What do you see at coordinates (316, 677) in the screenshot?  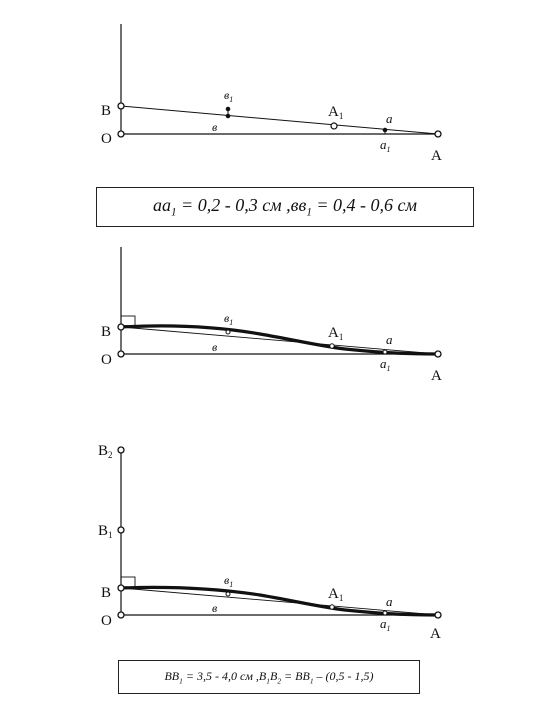 I see `formula-B1B2: B1B2 = BB1 – (0,5 - 1,5)` at bounding box center [316, 677].